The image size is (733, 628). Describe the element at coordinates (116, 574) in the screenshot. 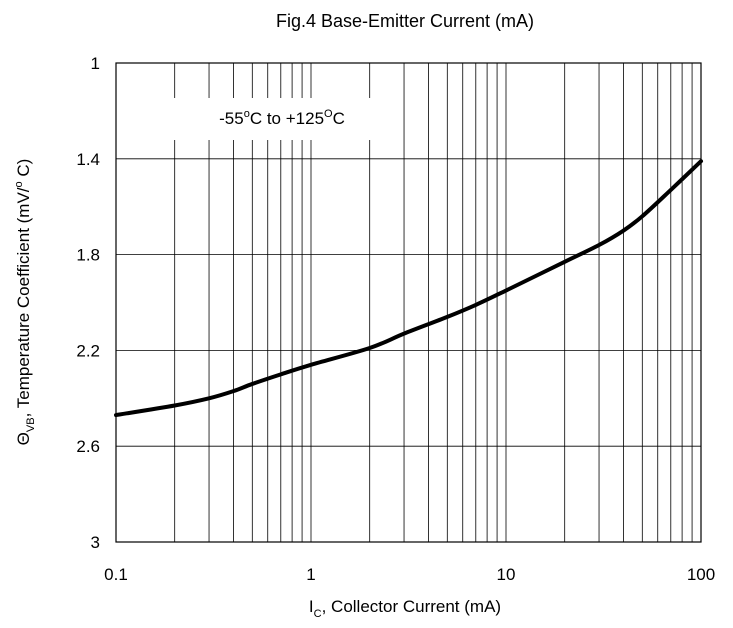

I see `x-tick-label: 0.1` at that location.